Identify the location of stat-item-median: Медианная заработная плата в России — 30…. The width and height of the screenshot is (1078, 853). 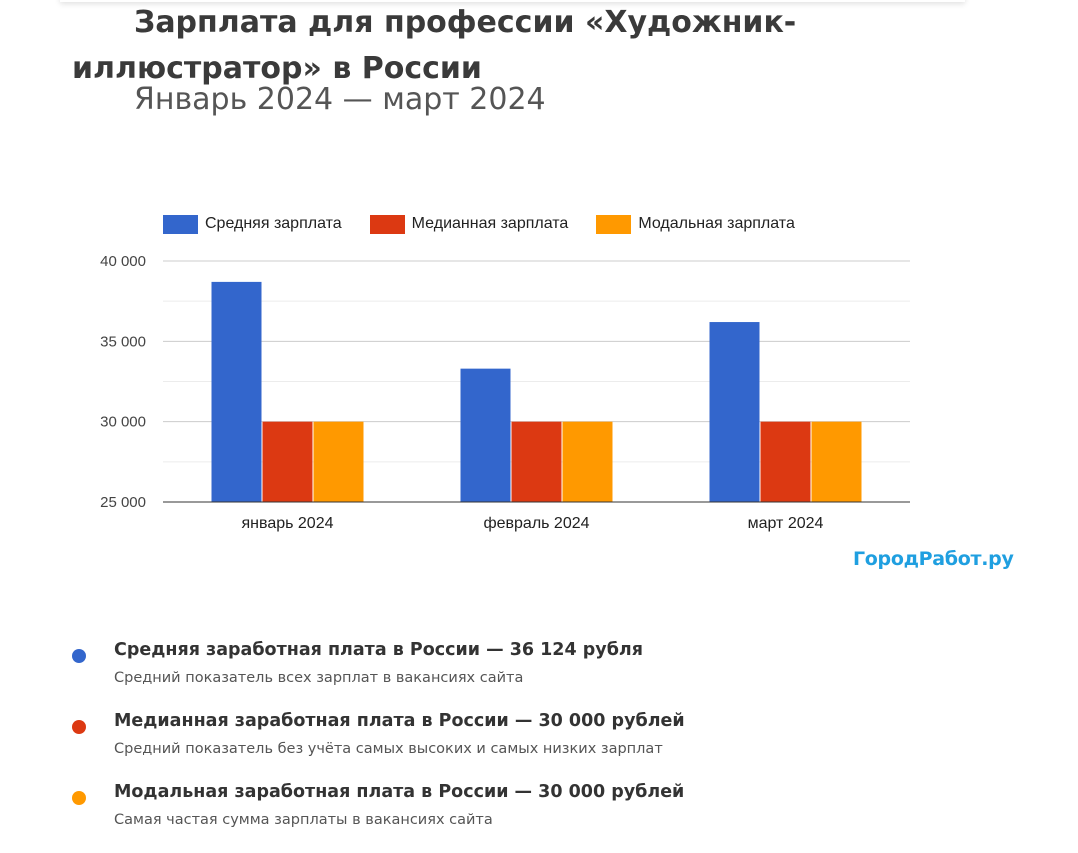
(550, 746).